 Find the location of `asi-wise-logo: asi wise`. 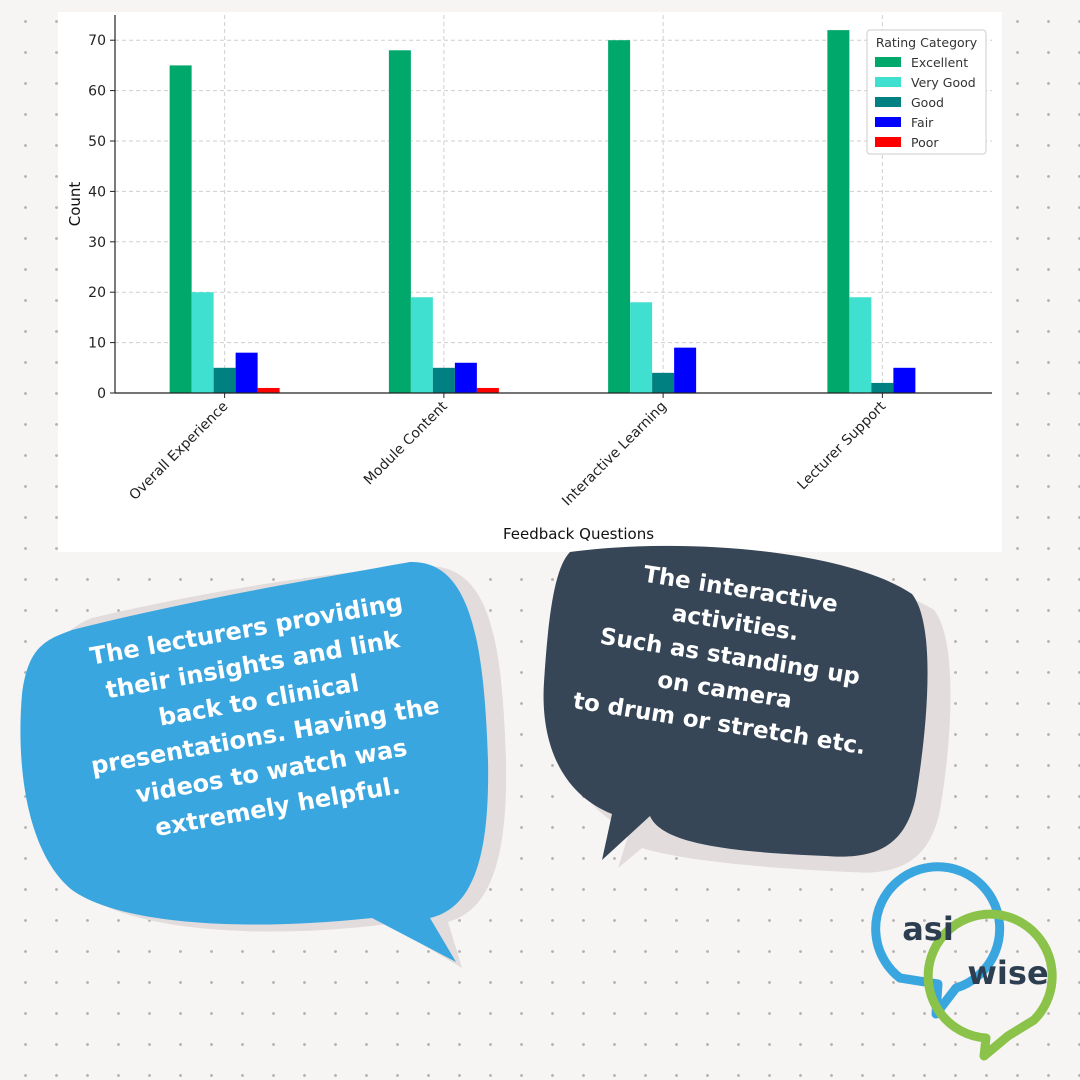

asi-wise-logo: asi wise is located at coordinates (964, 961).